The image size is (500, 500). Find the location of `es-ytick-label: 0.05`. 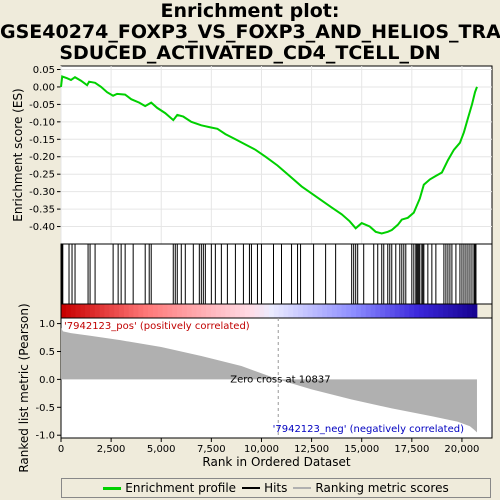

es-ytick-label: 0.05 is located at coordinates (44, 70).